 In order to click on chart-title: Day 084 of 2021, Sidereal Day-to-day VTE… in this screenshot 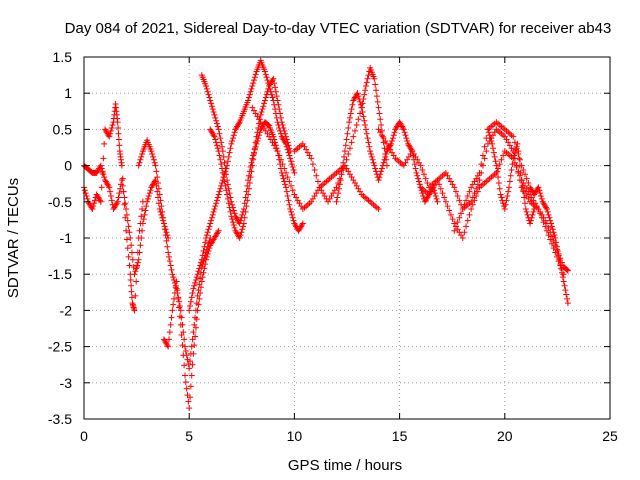, I will do `click(338, 28)`.